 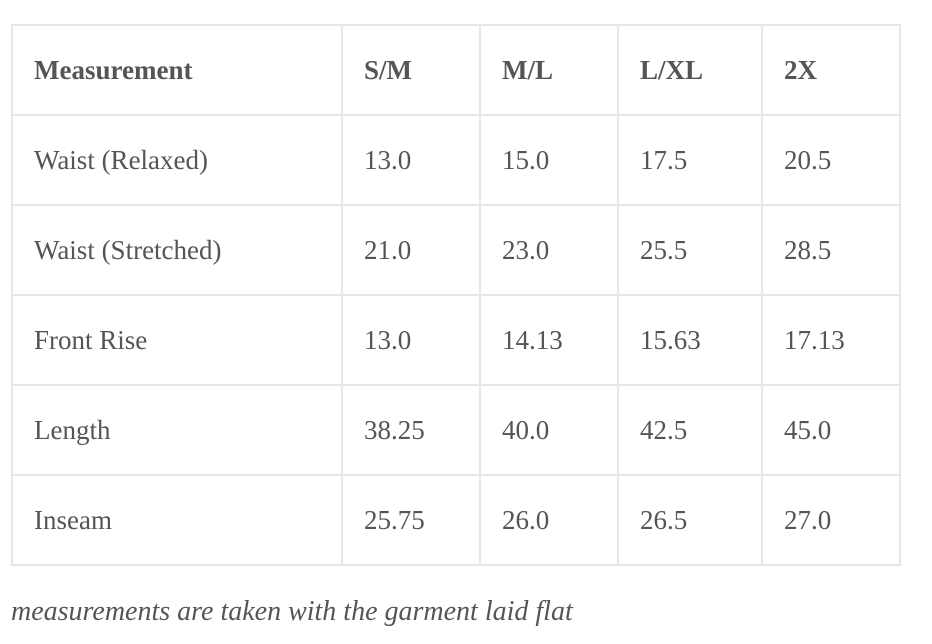 I want to click on table-row: Waist (Stretched) 21.0 23.0 25.5 28.5, so click(x=456, y=250).